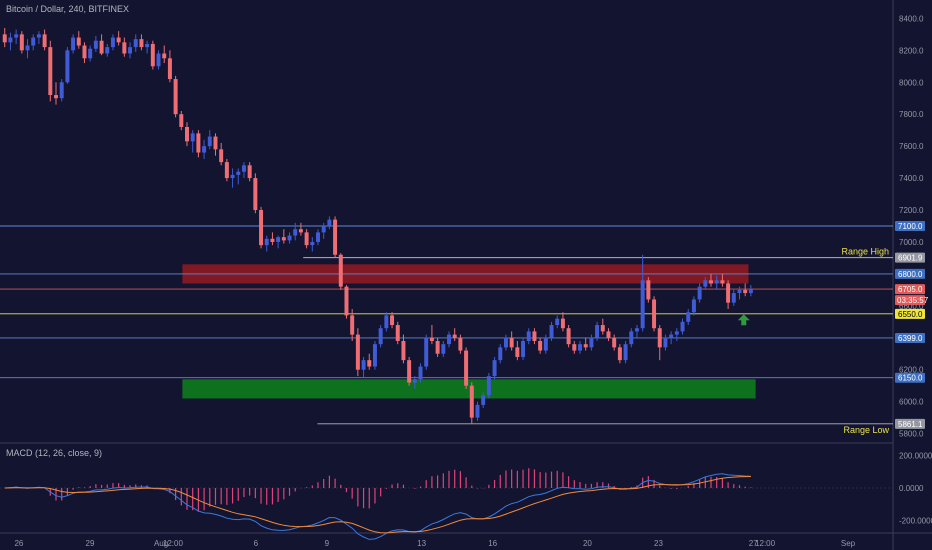 Image resolution: width=932 pixels, height=550 pixels. I want to click on price-tick-label: 8200.0, so click(911, 50).